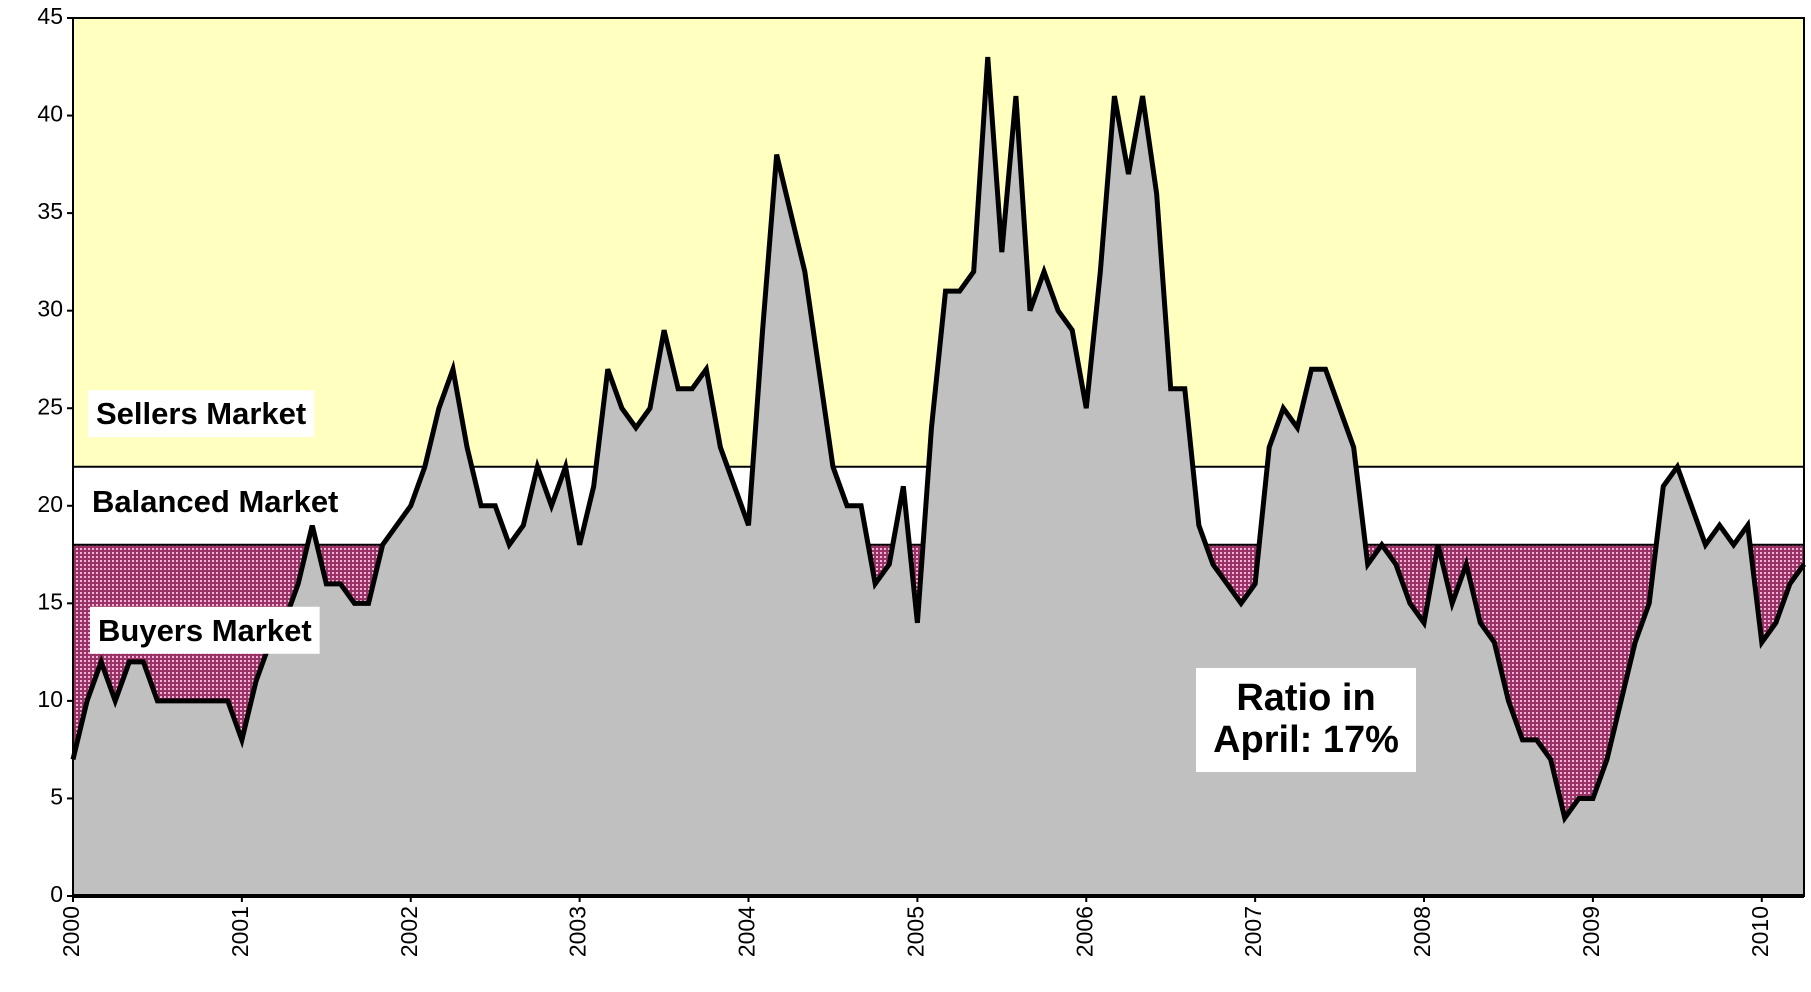  What do you see at coordinates (50, 114) in the screenshot?
I see `y-tick-label: 40` at bounding box center [50, 114].